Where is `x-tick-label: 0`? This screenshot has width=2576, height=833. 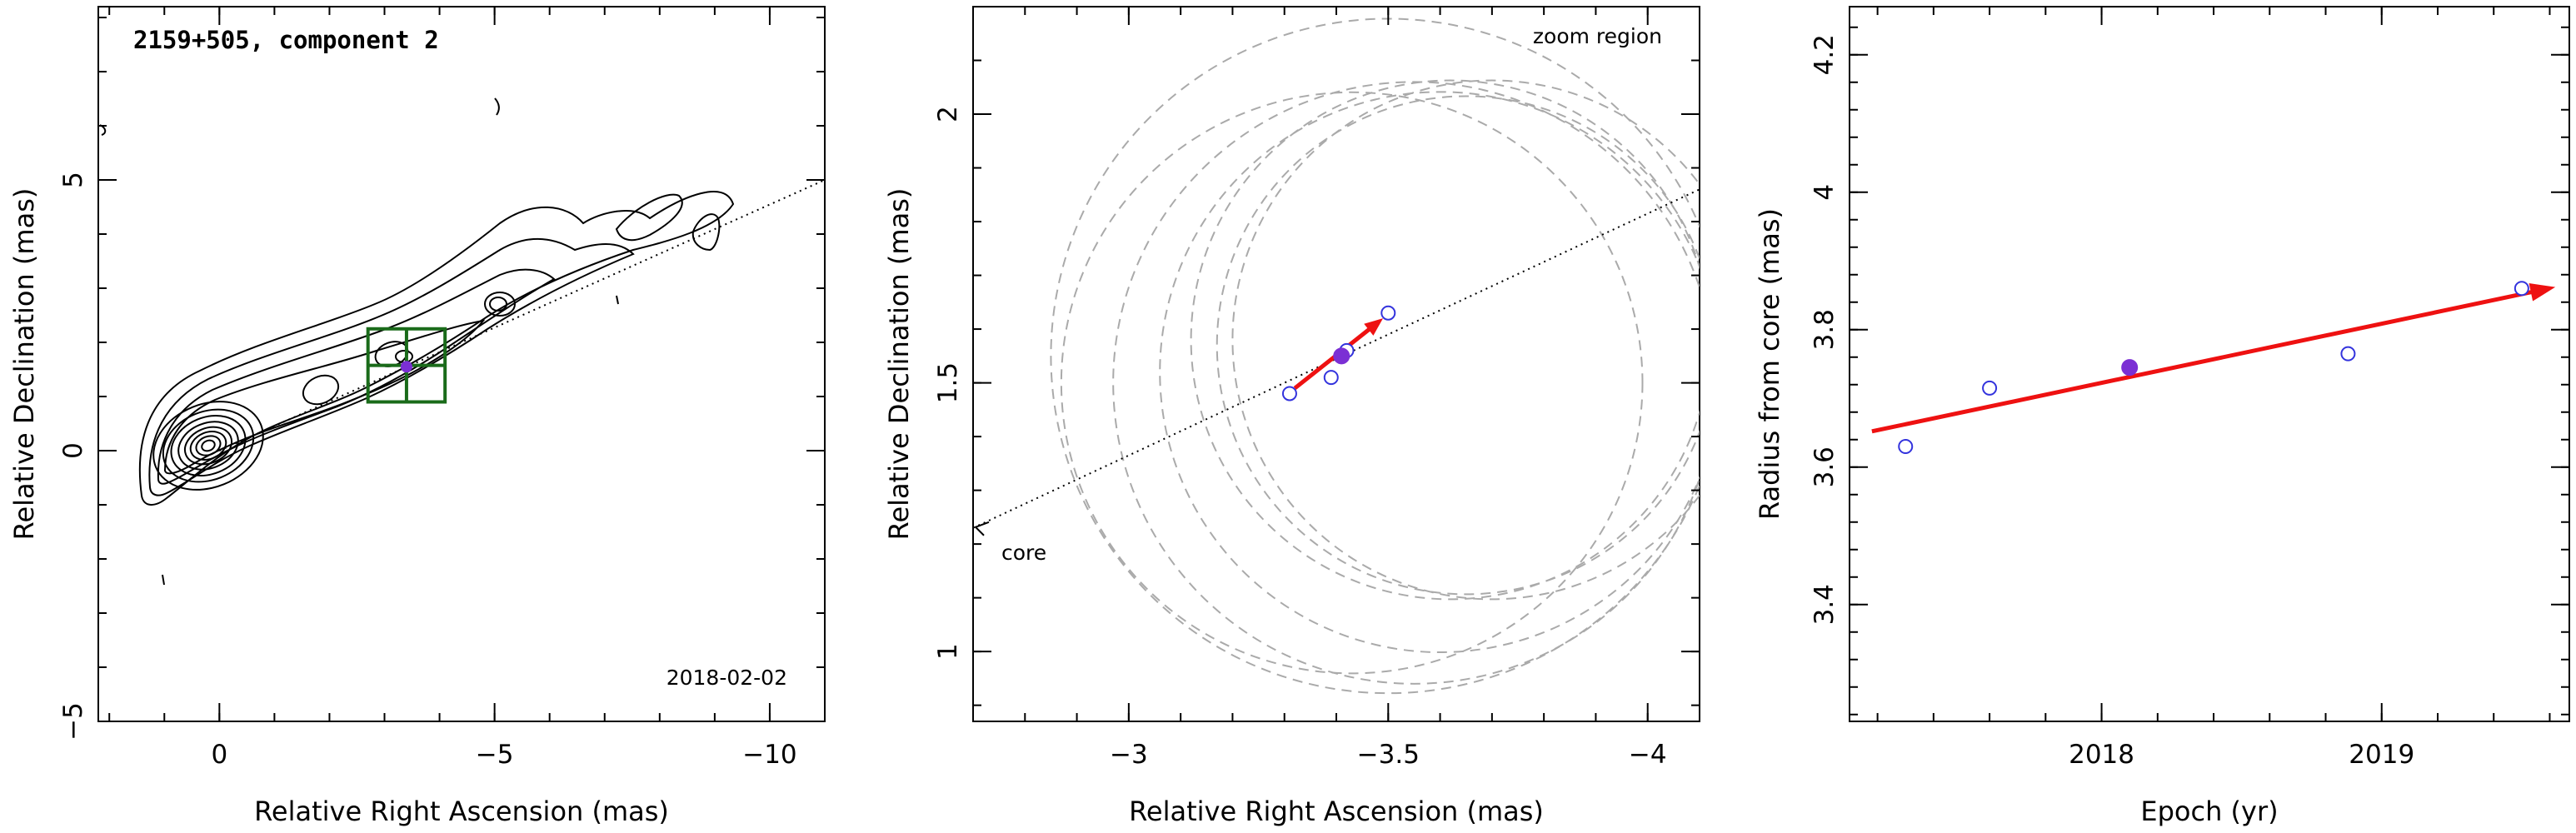
x-tick-label: 0 is located at coordinates (219, 755).